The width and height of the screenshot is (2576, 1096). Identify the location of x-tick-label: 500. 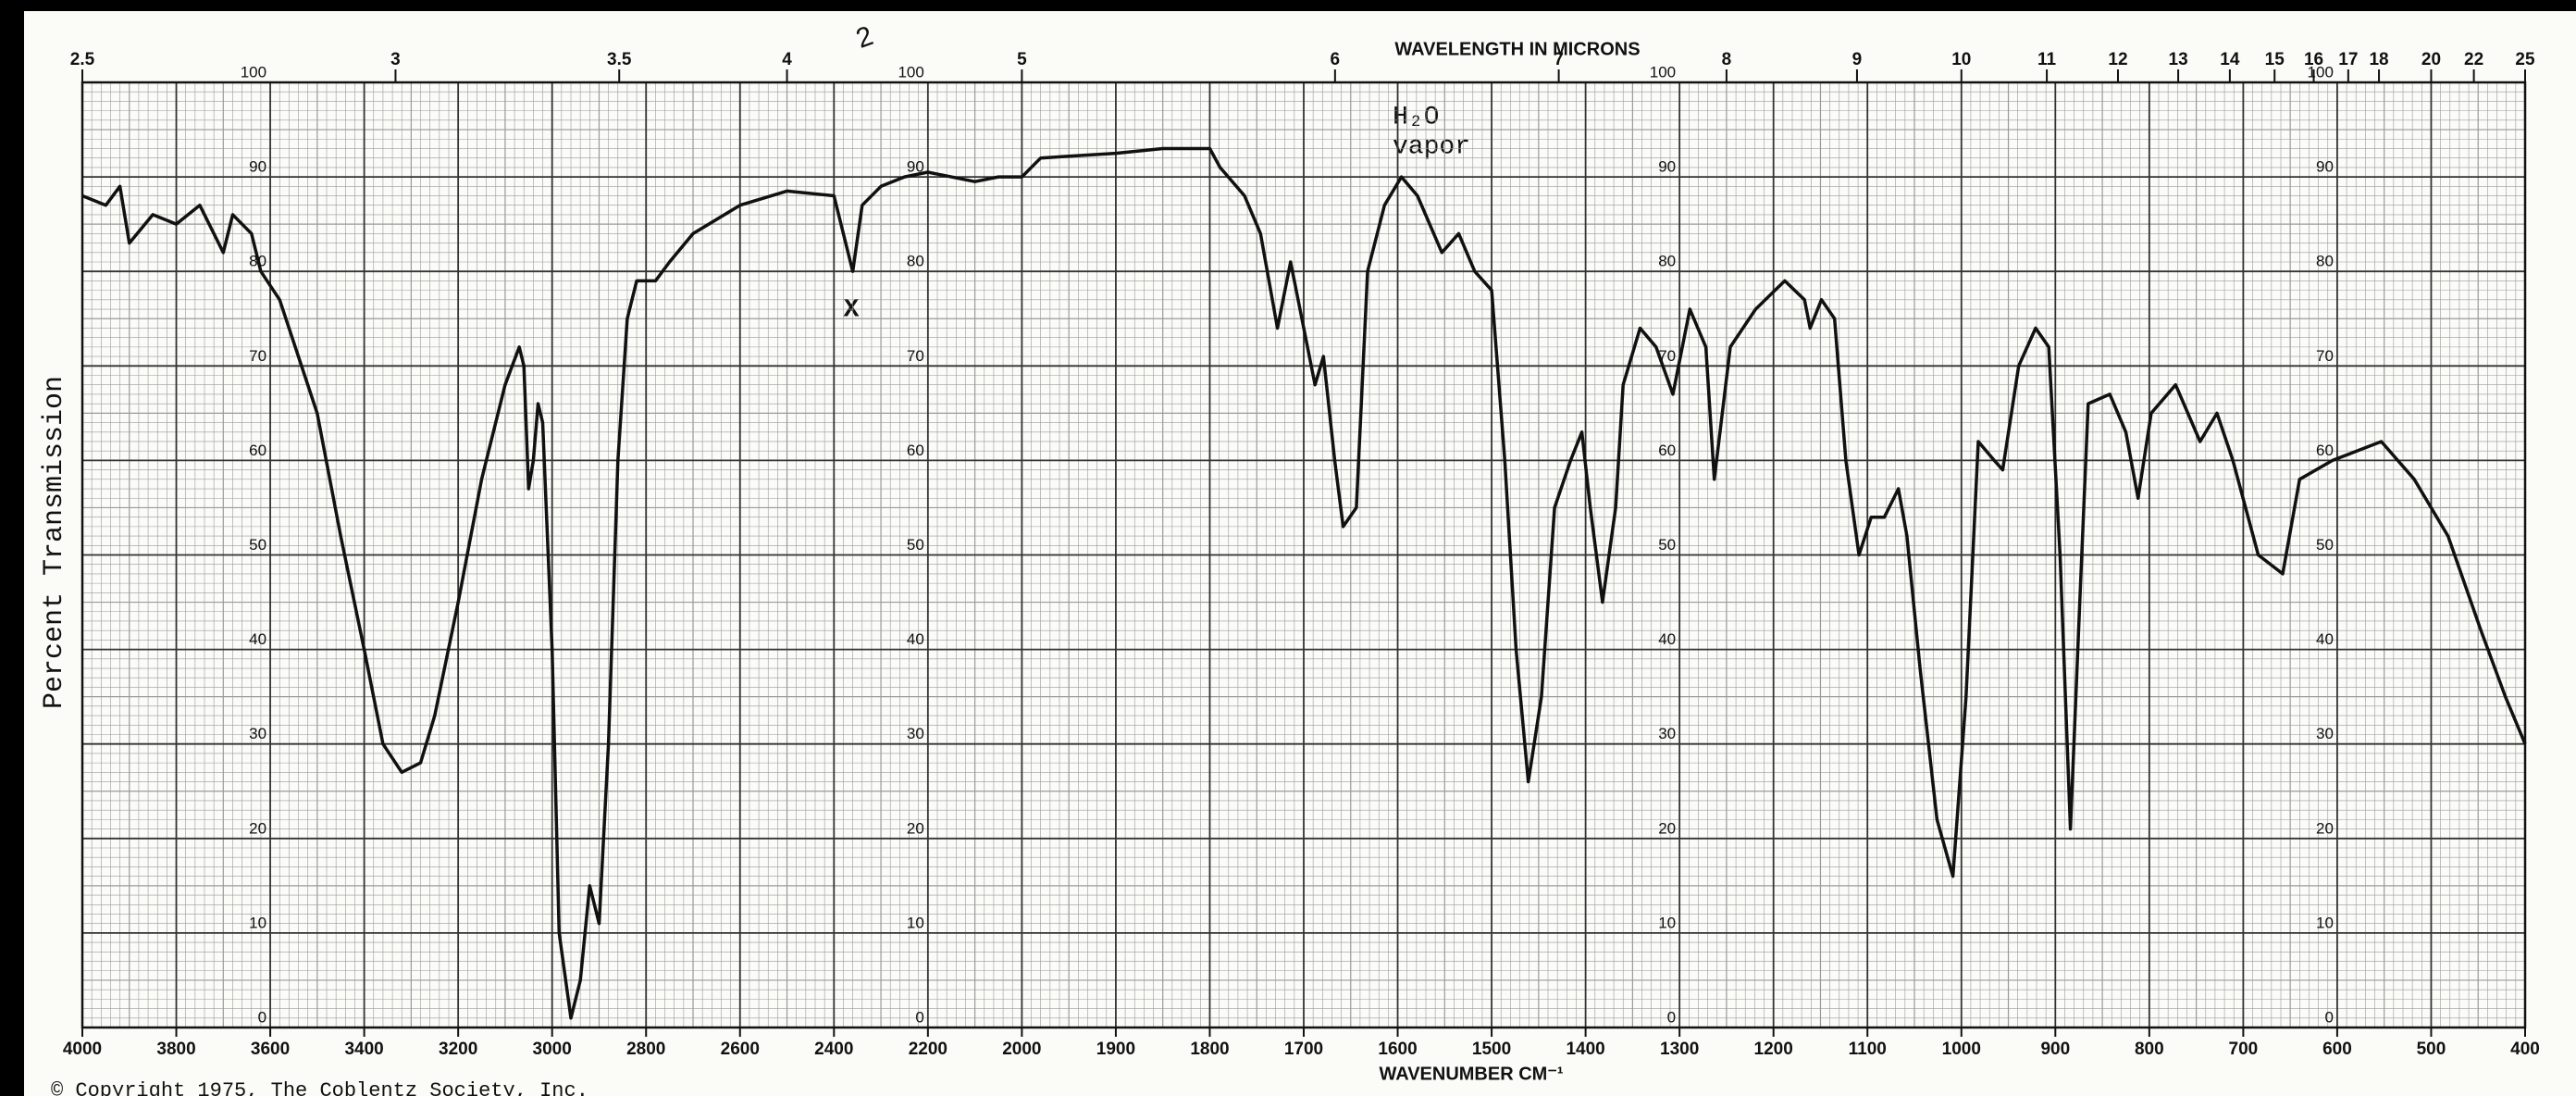
(2431, 1049).